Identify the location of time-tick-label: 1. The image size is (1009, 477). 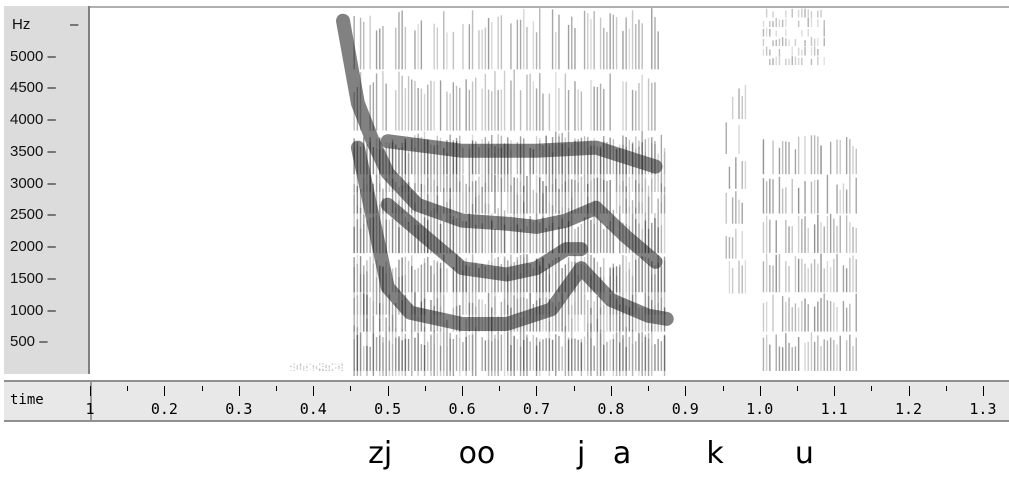
(90, 409).